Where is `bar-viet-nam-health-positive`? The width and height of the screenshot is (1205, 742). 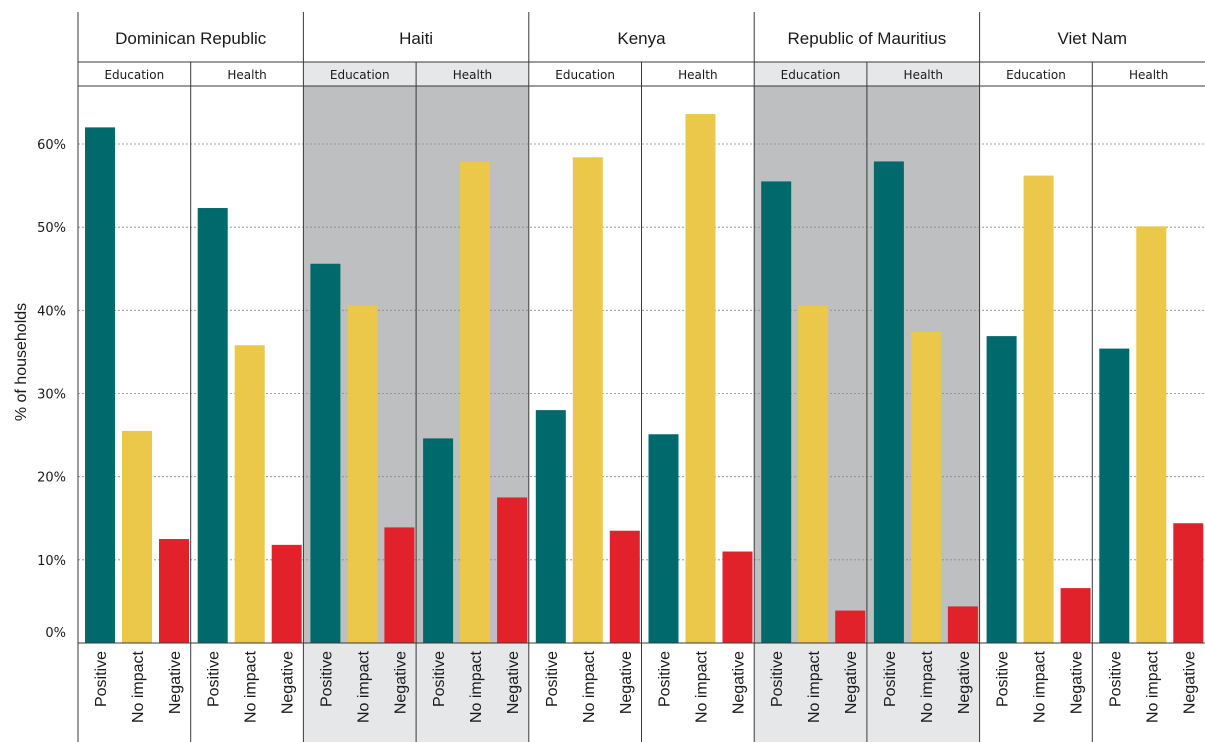 bar-viet-nam-health-positive is located at coordinates (1114, 495).